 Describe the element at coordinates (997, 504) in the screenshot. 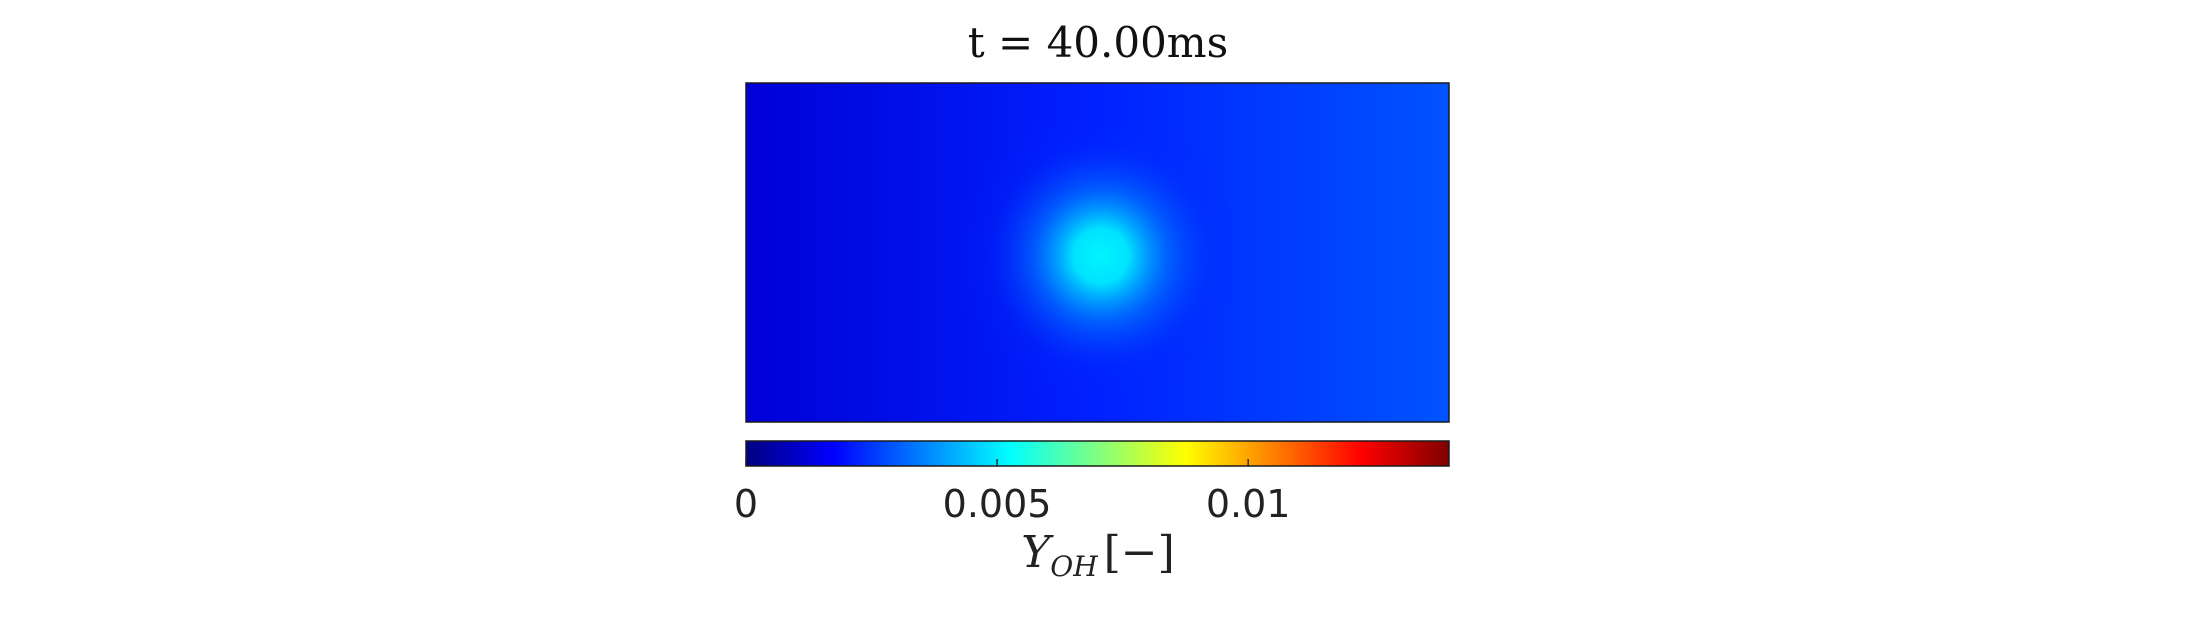

I see `colorbar-tick-label: 0.005` at that location.